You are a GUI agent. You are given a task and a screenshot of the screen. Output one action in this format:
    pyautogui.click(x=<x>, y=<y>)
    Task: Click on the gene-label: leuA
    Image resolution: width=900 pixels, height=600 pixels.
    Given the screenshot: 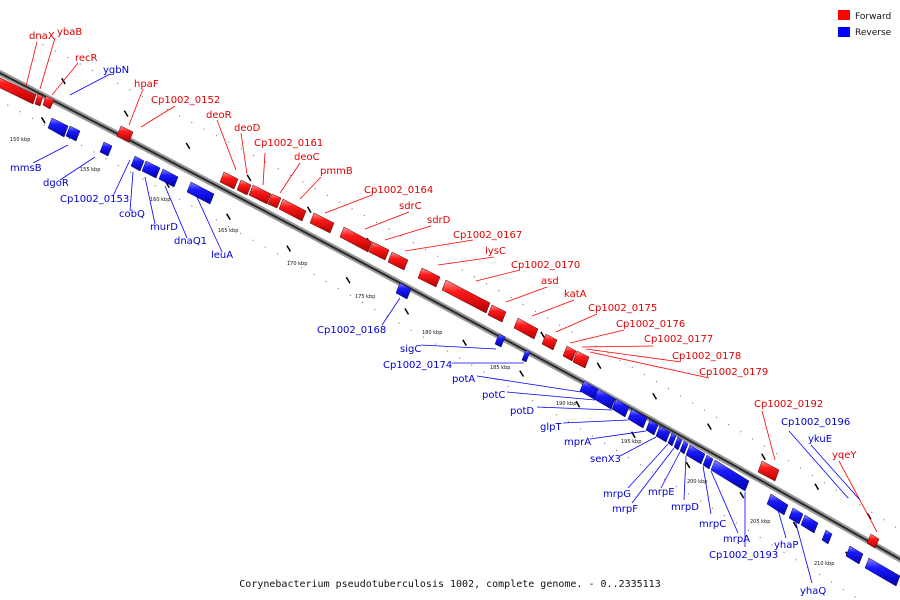 What is the action you would take?
    pyautogui.click(x=222, y=255)
    